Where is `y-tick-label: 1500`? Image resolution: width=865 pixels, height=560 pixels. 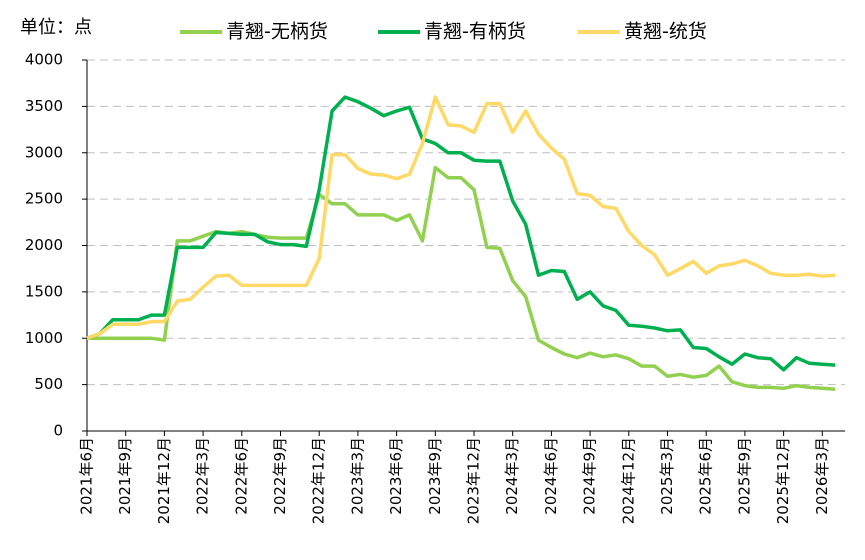 y-tick-label: 1500 is located at coordinates (44, 291).